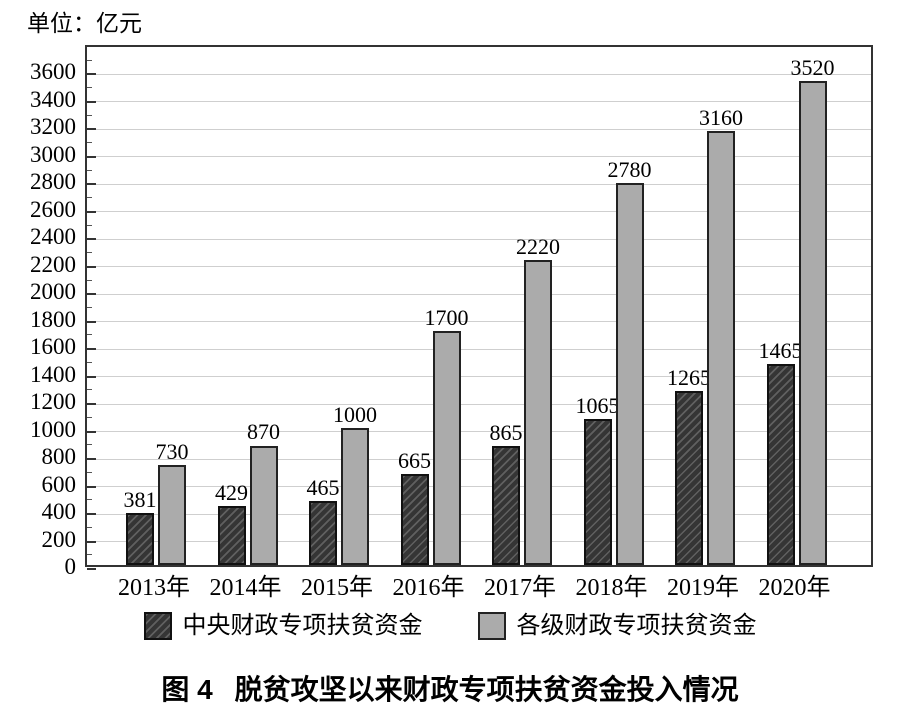 The height and width of the screenshot is (720, 900). What do you see at coordinates (53, 209) in the screenshot?
I see `y-axis-label-2600: 2600` at bounding box center [53, 209].